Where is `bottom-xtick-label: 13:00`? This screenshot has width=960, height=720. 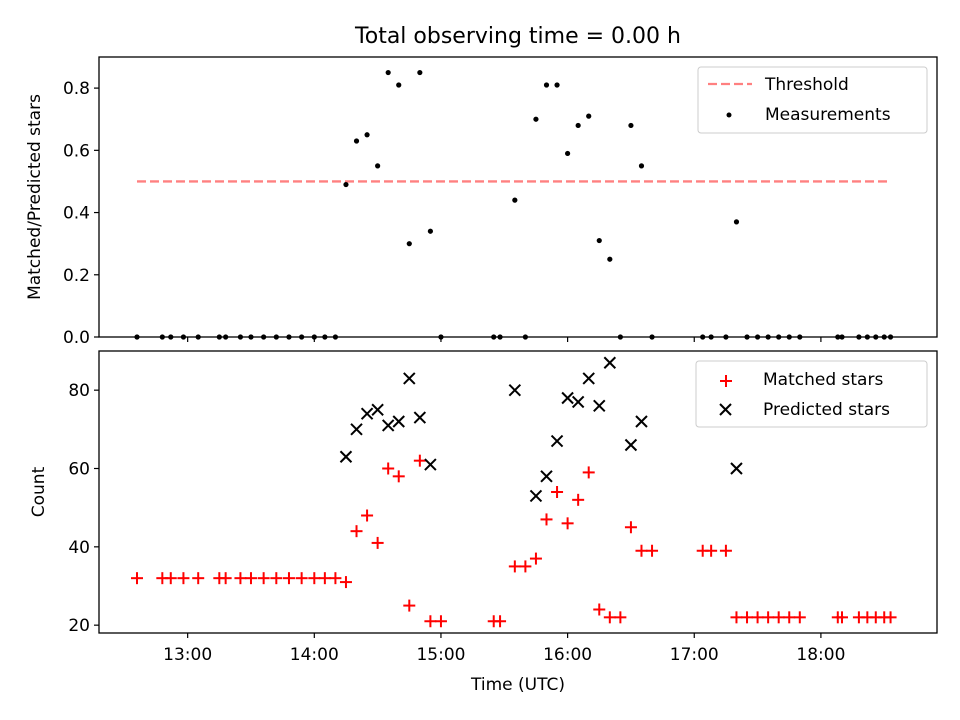 bottom-xtick-label: 13:00 is located at coordinates (187, 655).